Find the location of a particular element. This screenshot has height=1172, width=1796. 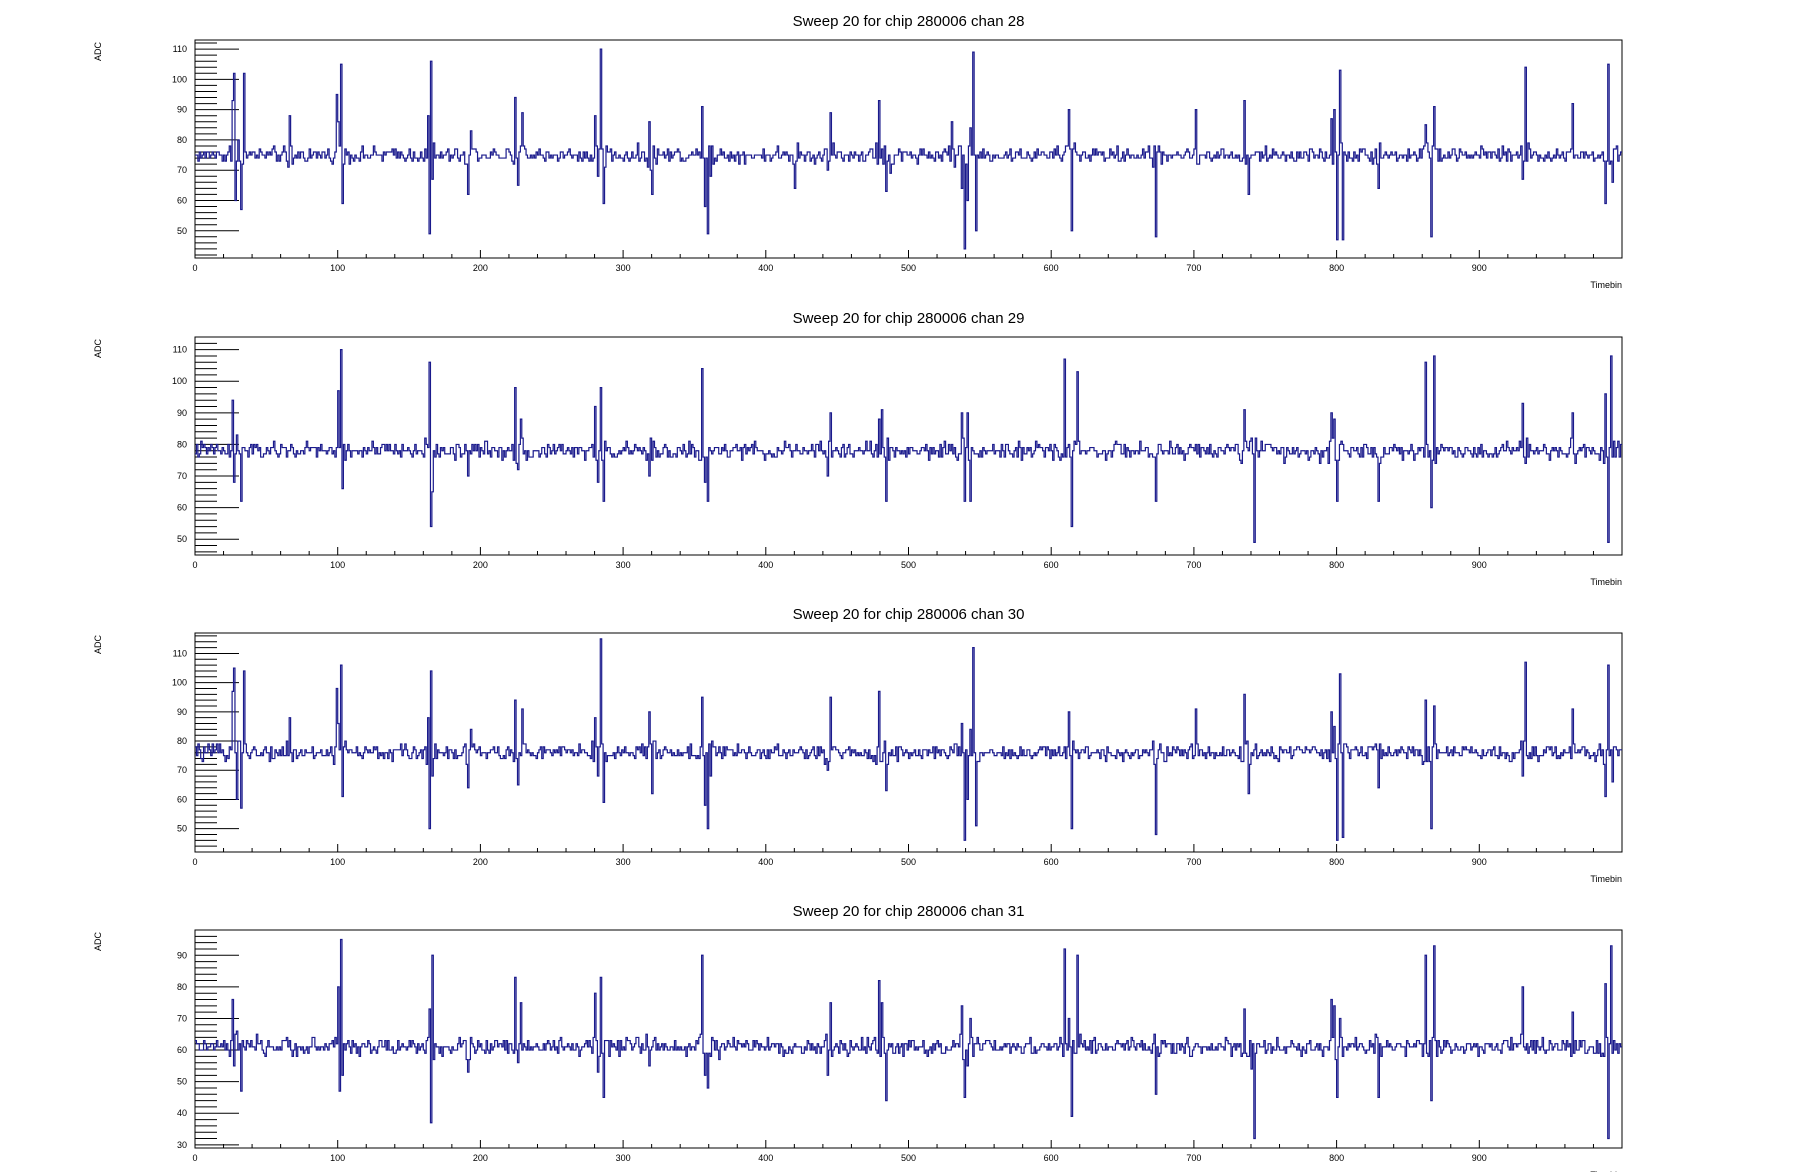

plot-title: Sweep 20 for chip 280006 chan 28 is located at coordinates (909, 21).